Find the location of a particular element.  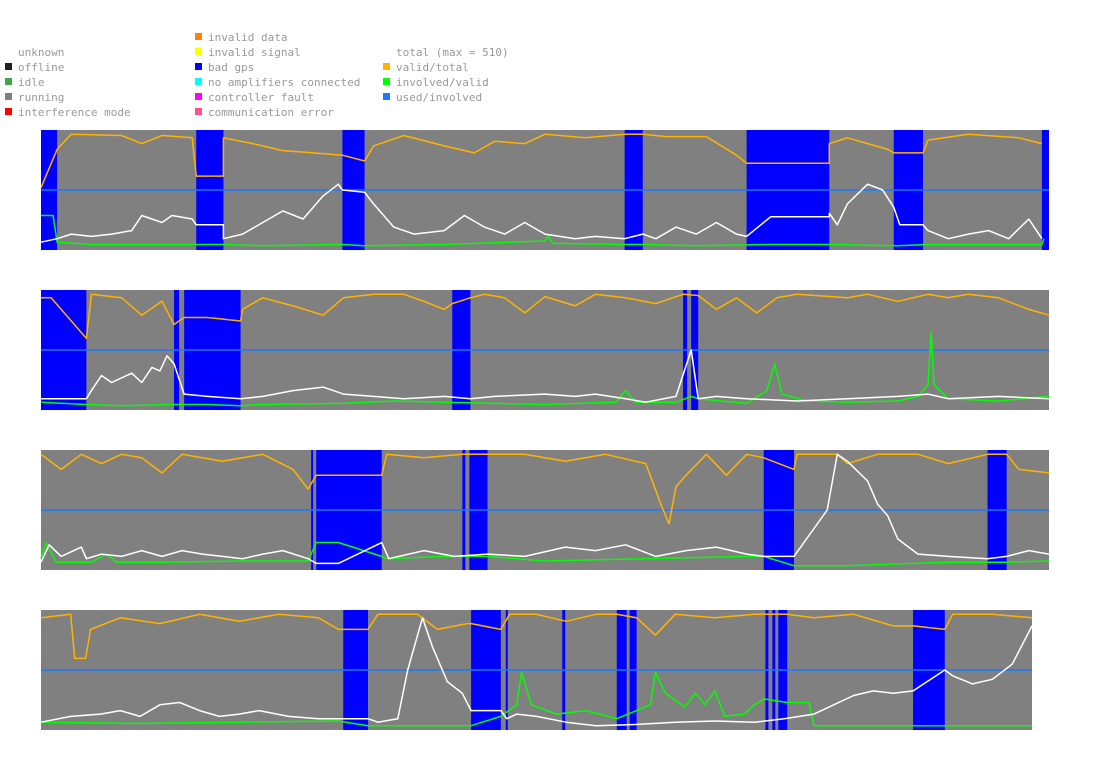

legend-item-communication-error: communication error is located at coordinates (277, 112).